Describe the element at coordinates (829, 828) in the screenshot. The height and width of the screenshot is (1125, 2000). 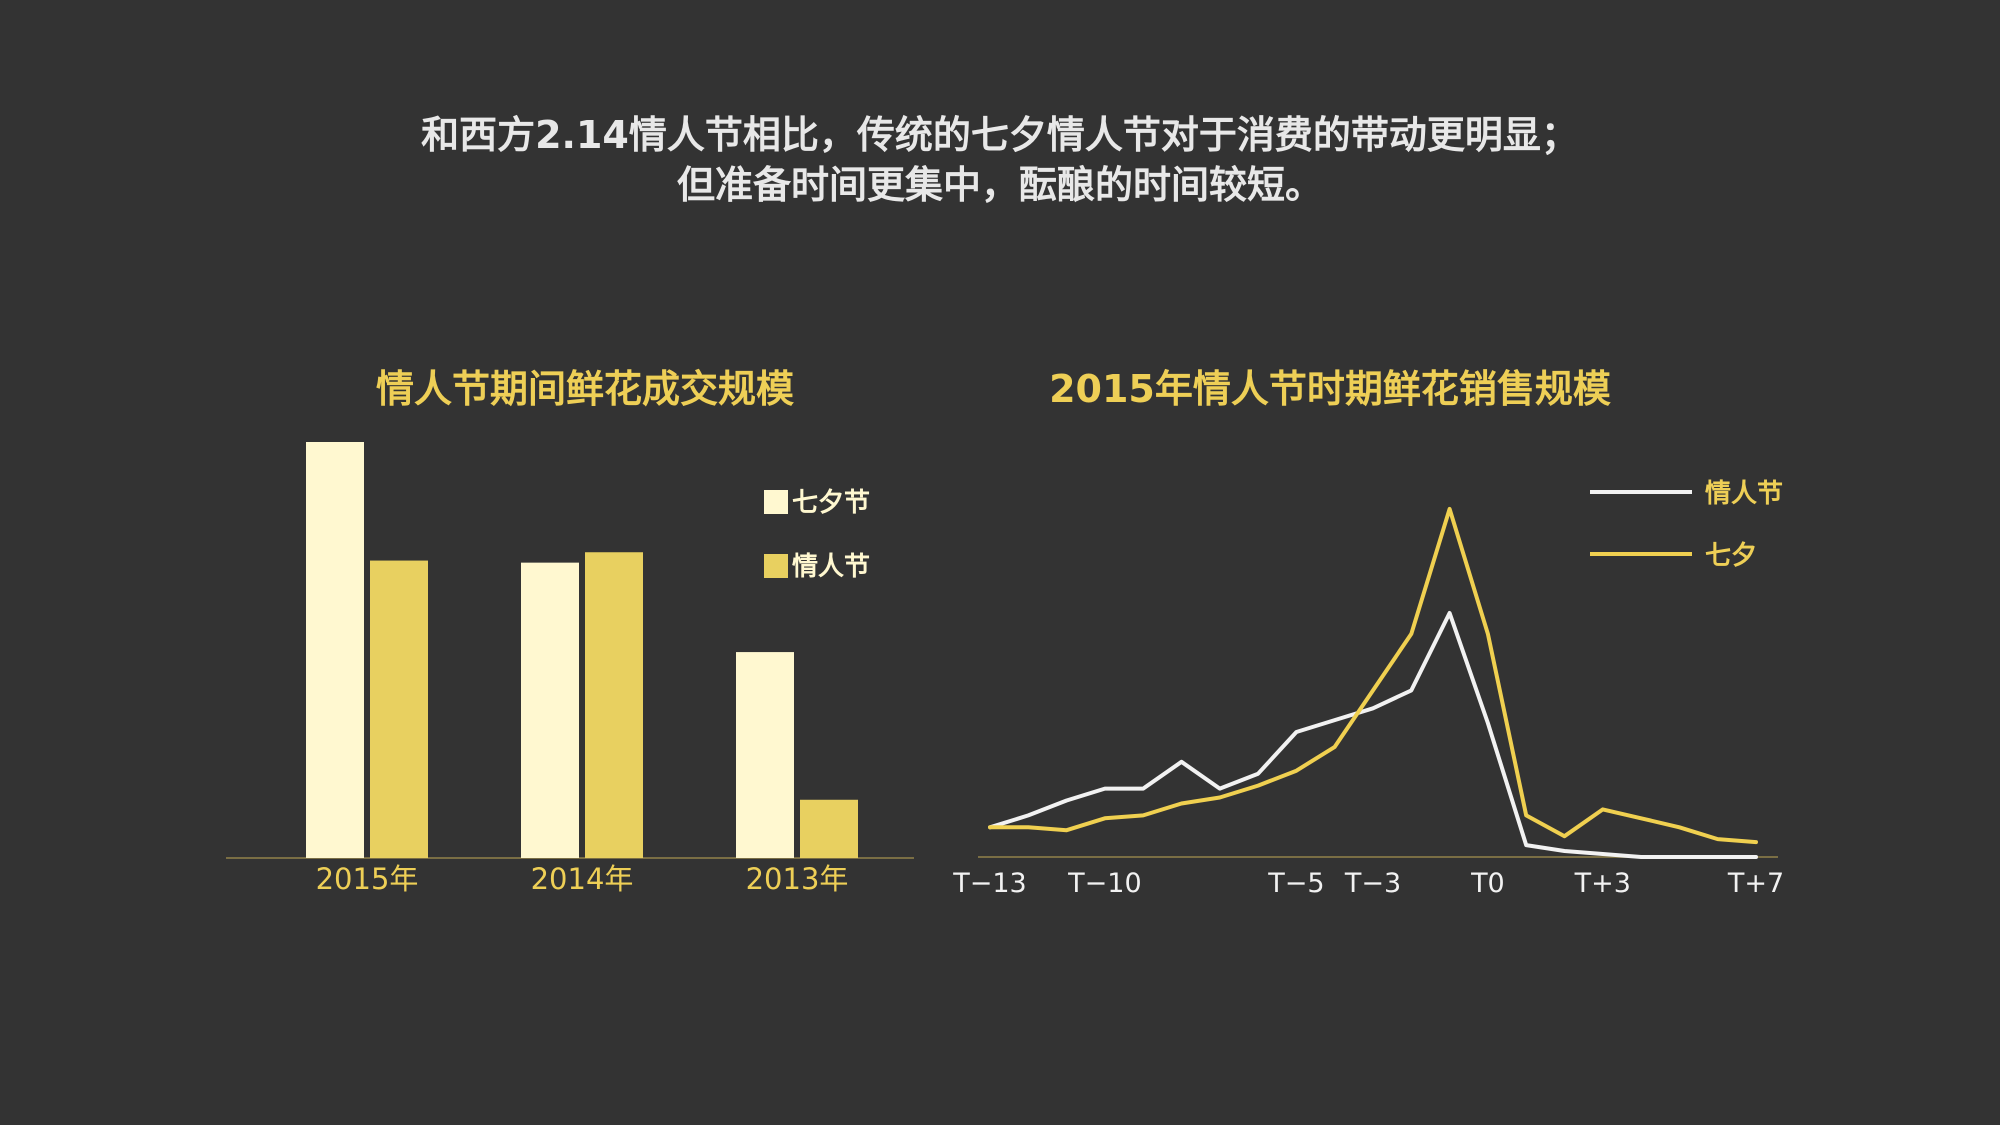
I see `bar-valentine-2013` at that location.